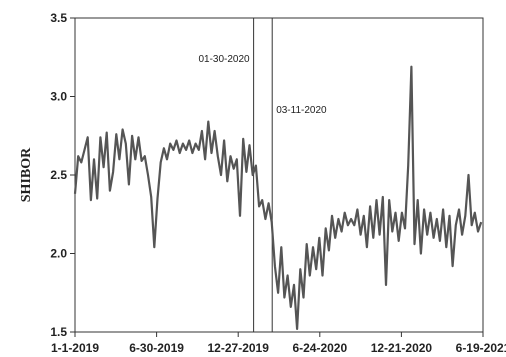 This screenshot has height=357, width=506. I want to click on x-tick-label: 12-27-2019, so click(239, 348).